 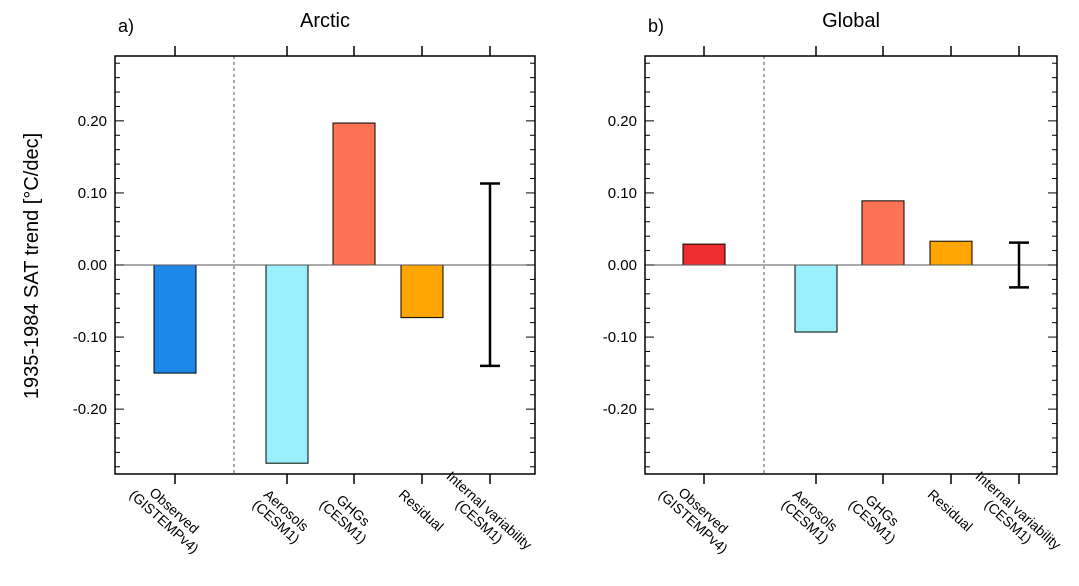 What do you see at coordinates (325, 21) in the screenshot?
I see `panel-title: Arctic` at bounding box center [325, 21].